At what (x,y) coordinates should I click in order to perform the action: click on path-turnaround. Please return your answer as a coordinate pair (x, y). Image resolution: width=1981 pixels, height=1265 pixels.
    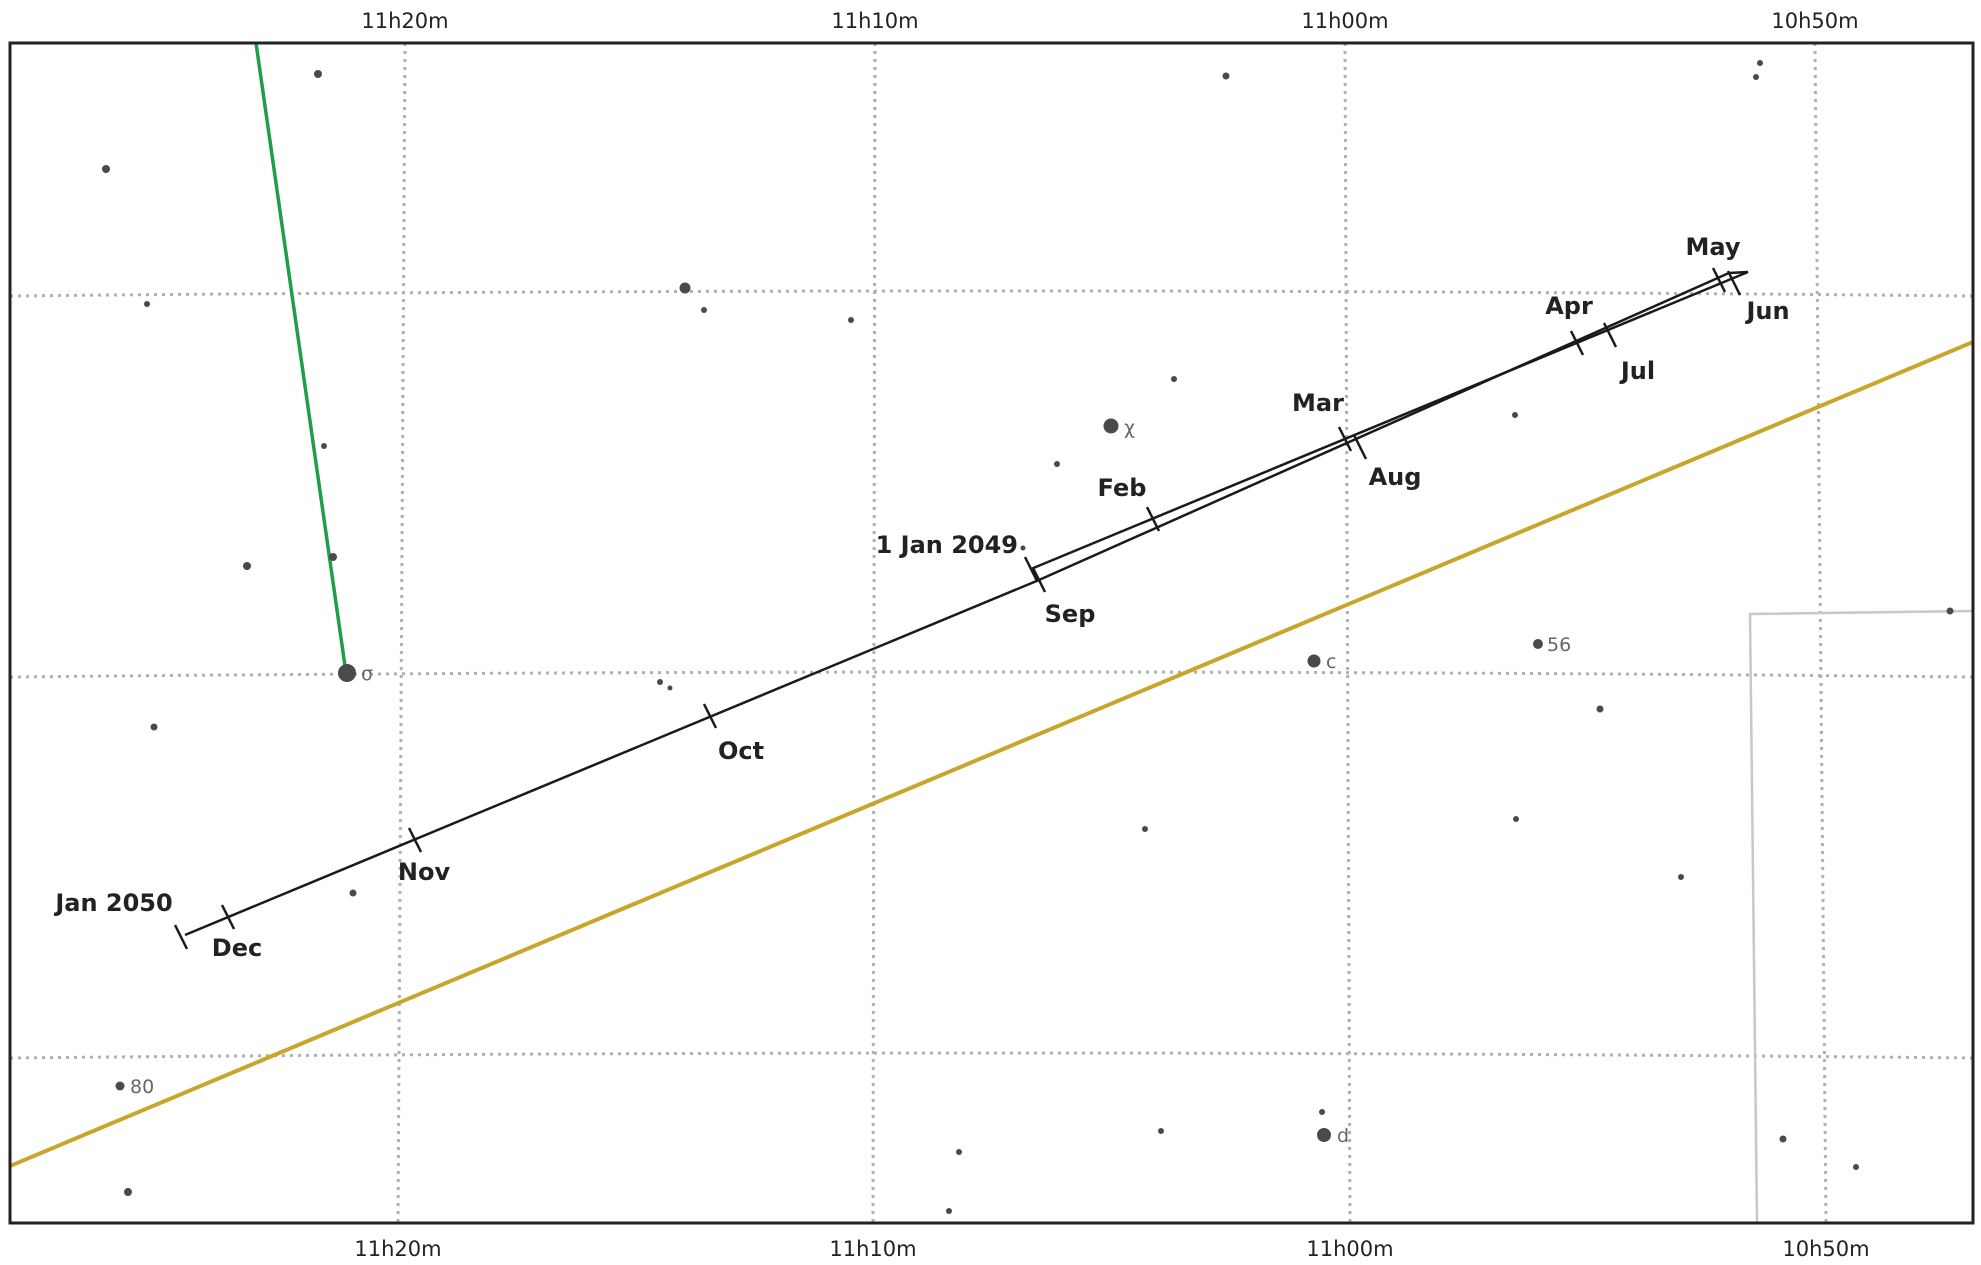
    Looking at the image, I should click on (1738, 272).